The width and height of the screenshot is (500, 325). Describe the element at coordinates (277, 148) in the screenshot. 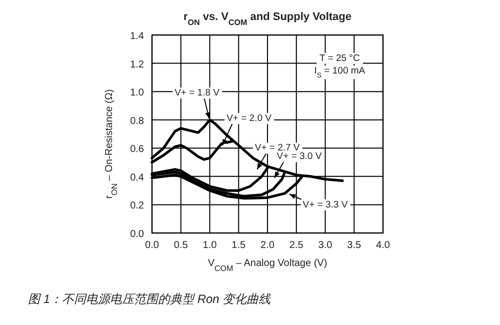

I see `text: V+ = 2.7 V` at that location.